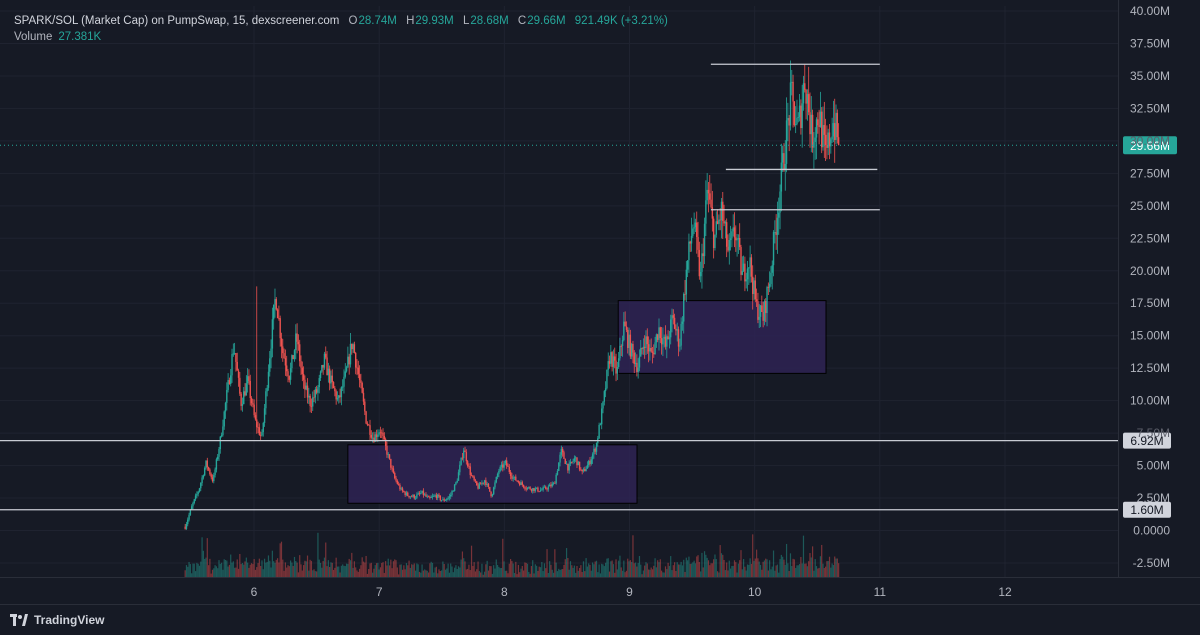  What do you see at coordinates (1153, 433) in the screenshot?
I see `y-tick-label: 7.50M` at bounding box center [1153, 433].